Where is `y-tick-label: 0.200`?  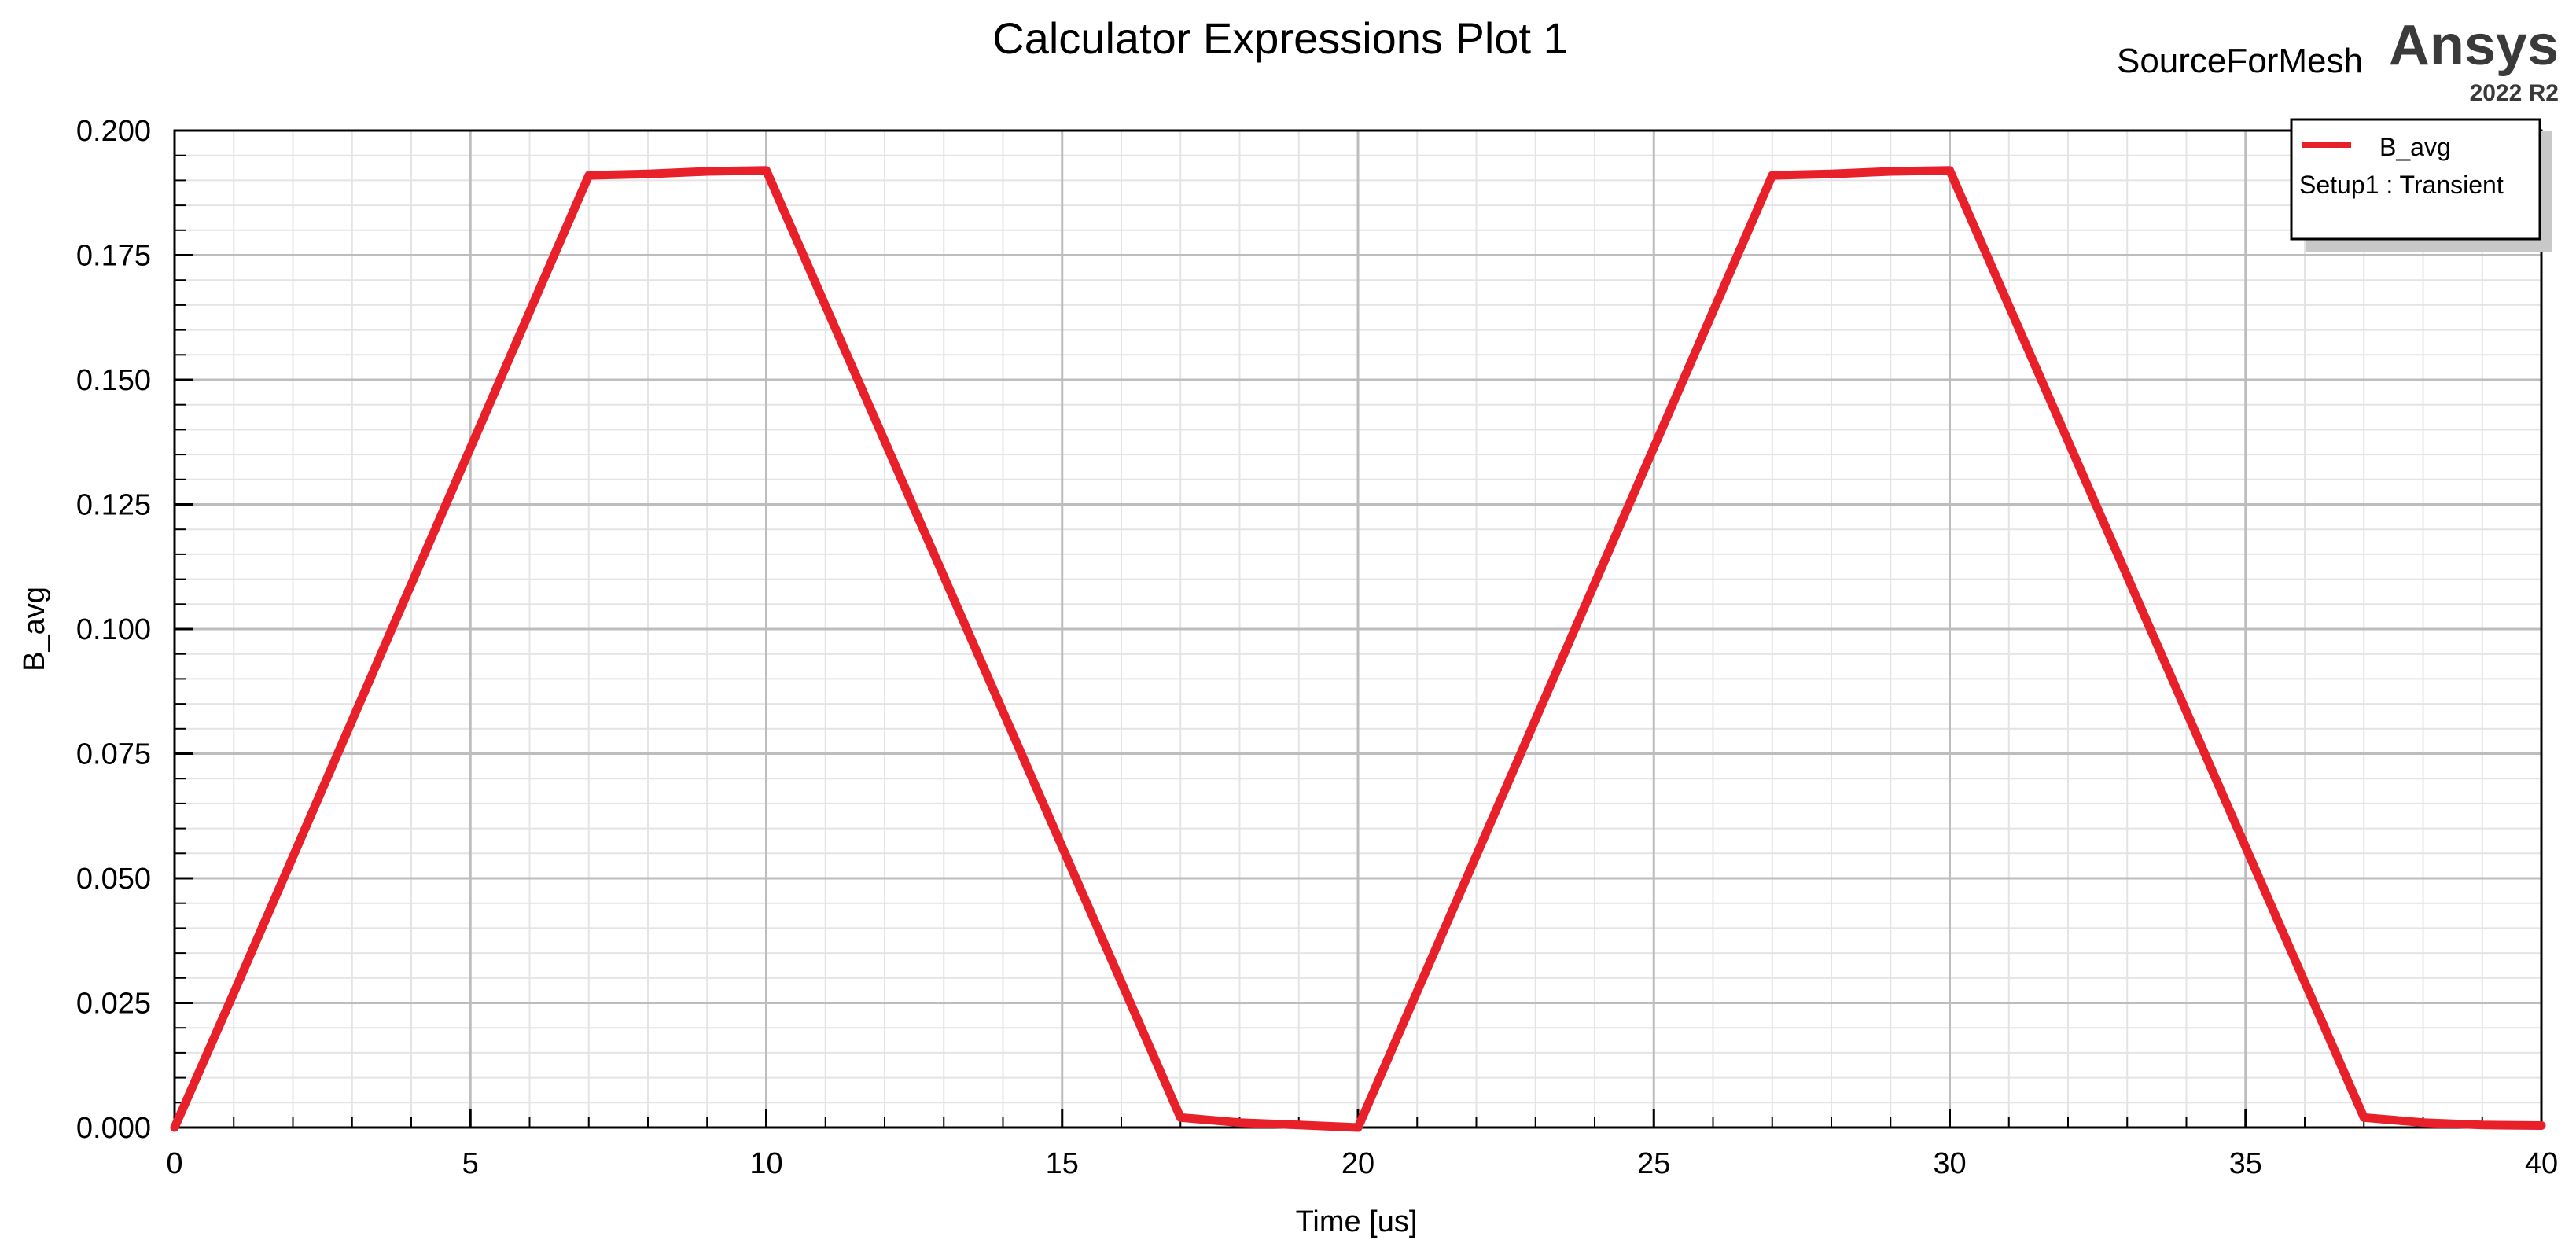 y-tick-label: 0.200 is located at coordinates (114, 131).